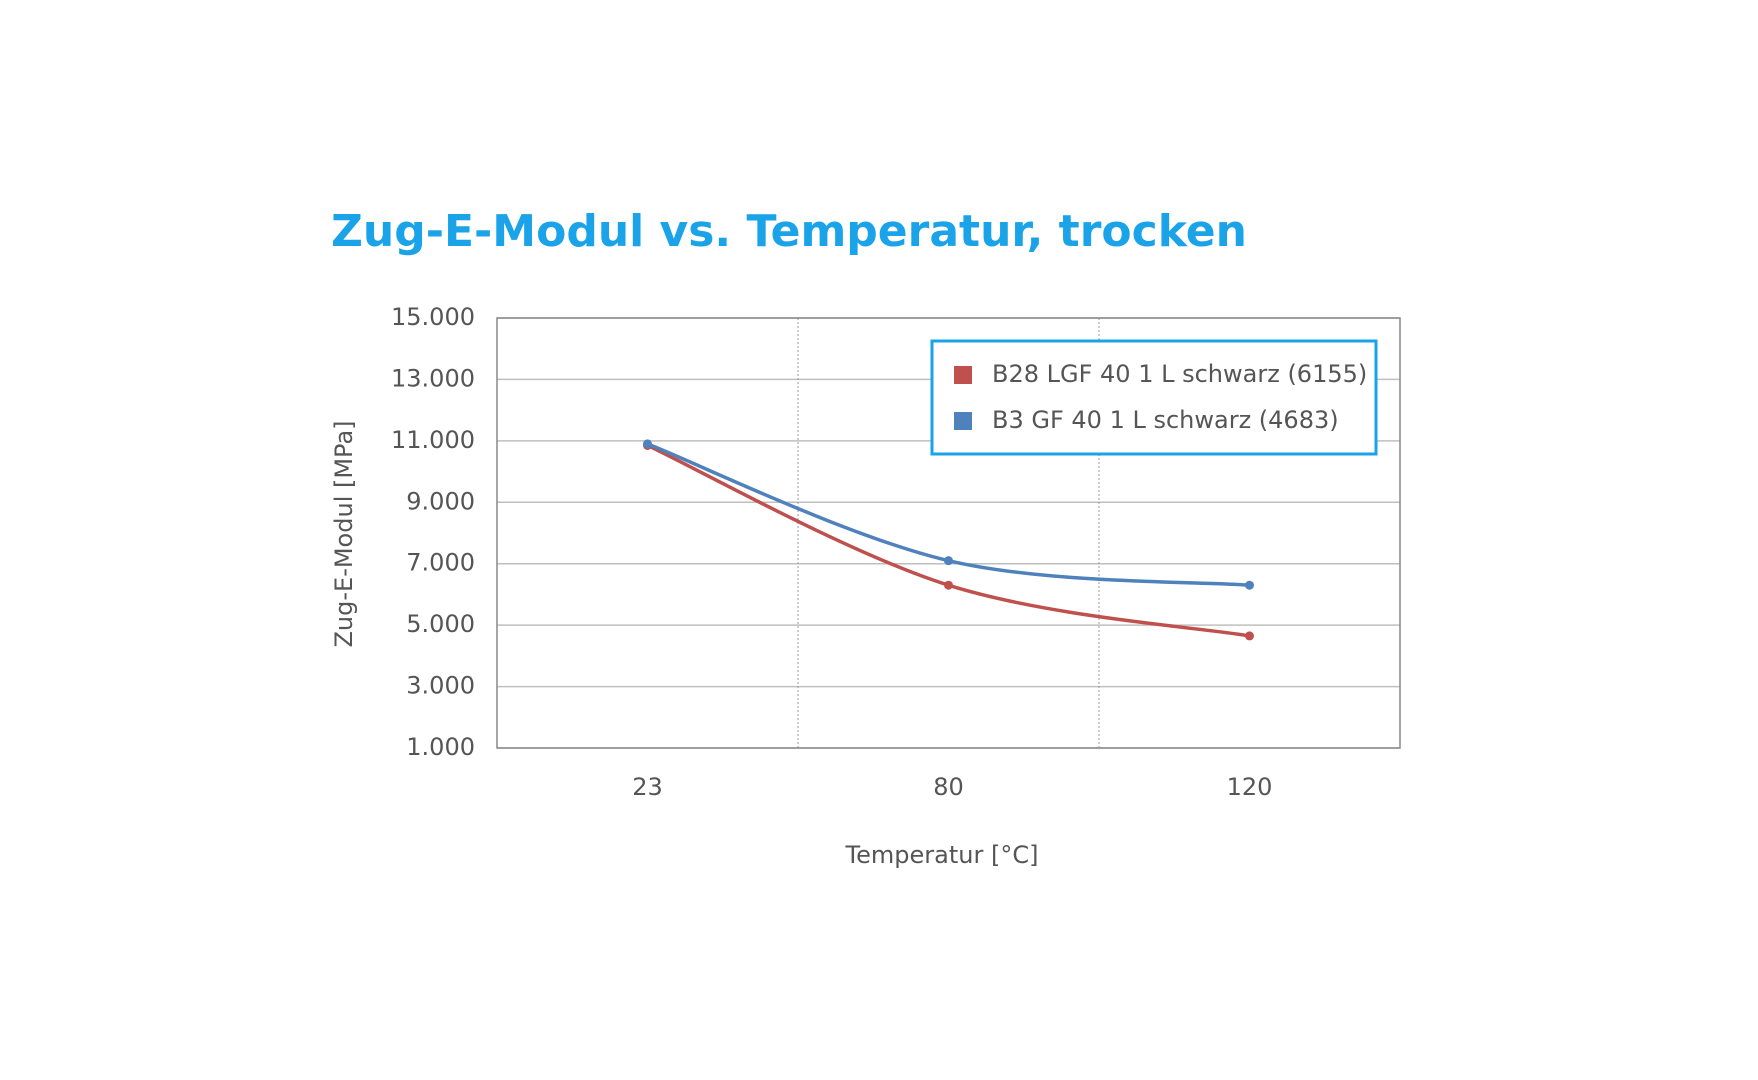 The height and width of the screenshot is (1080, 1758). I want to click on y-tick-label: 9.000, so click(440, 501).